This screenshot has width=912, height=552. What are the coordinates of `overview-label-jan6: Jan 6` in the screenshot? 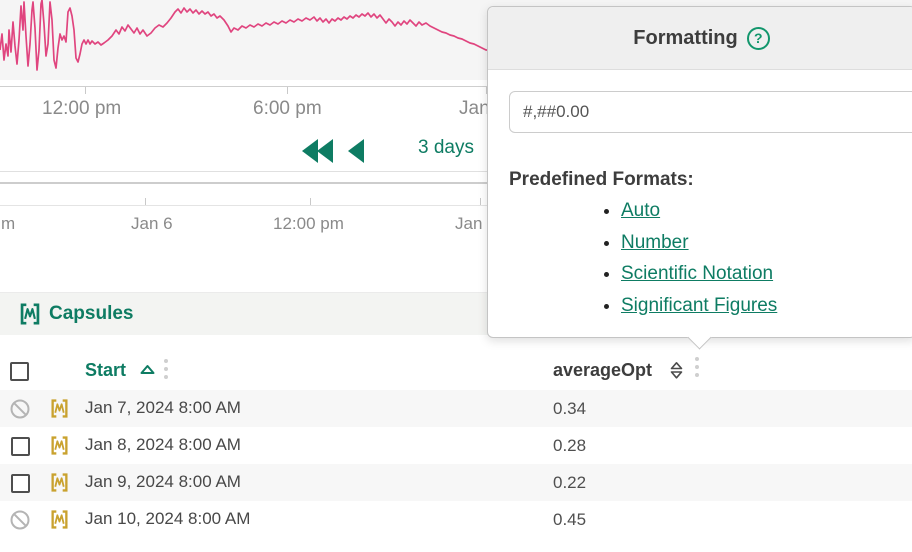 It's located at (152, 223).